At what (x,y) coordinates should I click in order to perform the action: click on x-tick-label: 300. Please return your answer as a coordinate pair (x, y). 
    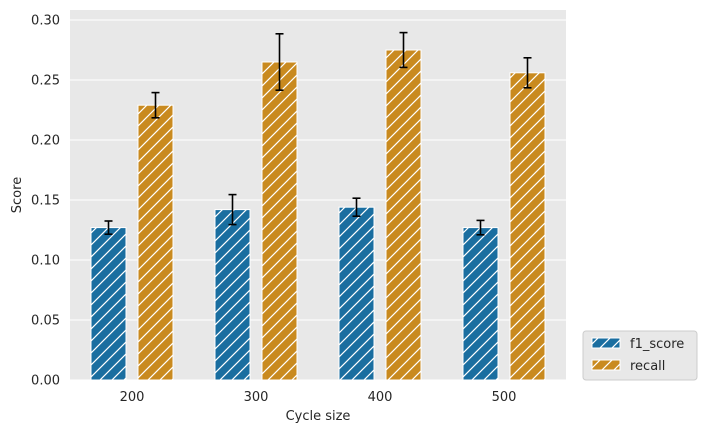
    Looking at the image, I should click on (256, 397).